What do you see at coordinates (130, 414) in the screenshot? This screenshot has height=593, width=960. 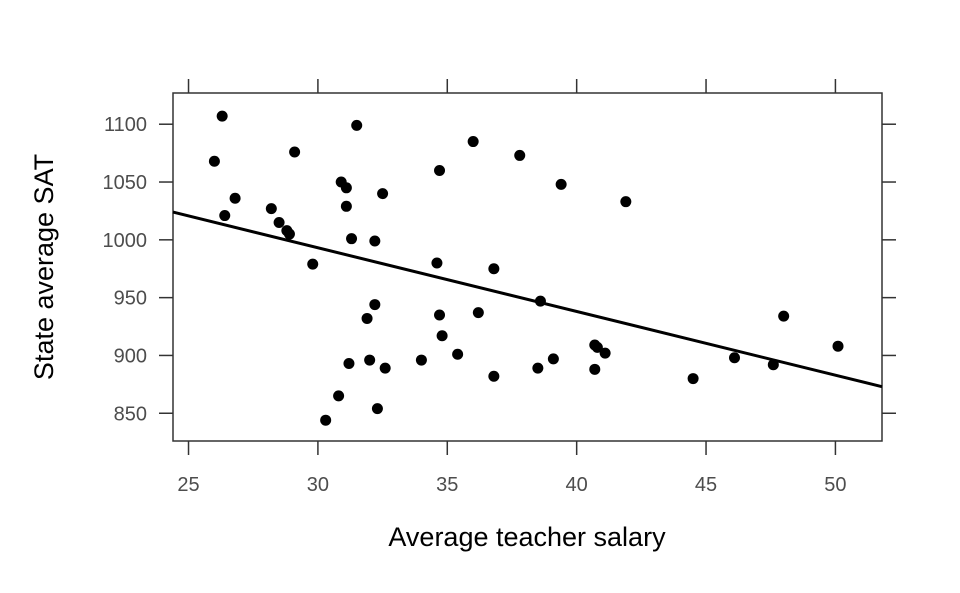 I see `y-tick-label-0: 850` at bounding box center [130, 414].